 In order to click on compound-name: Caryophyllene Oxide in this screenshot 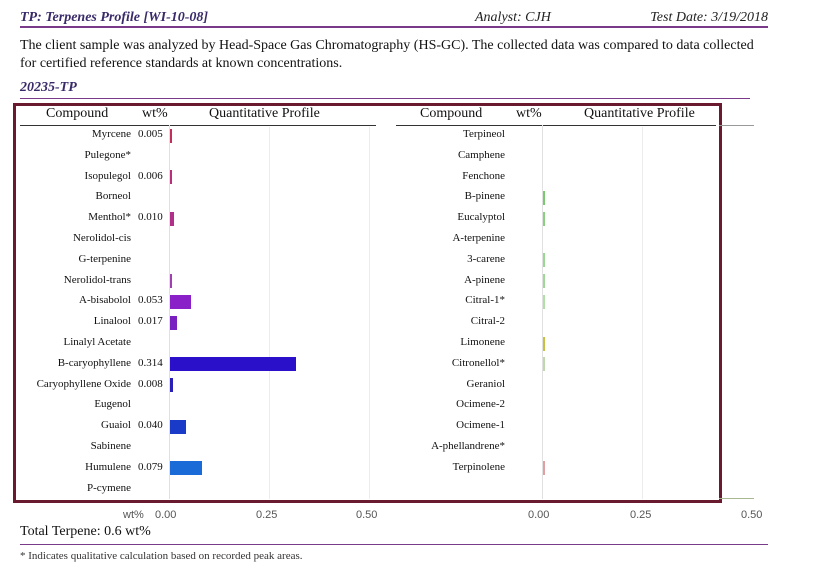, I will do `click(83, 383)`.